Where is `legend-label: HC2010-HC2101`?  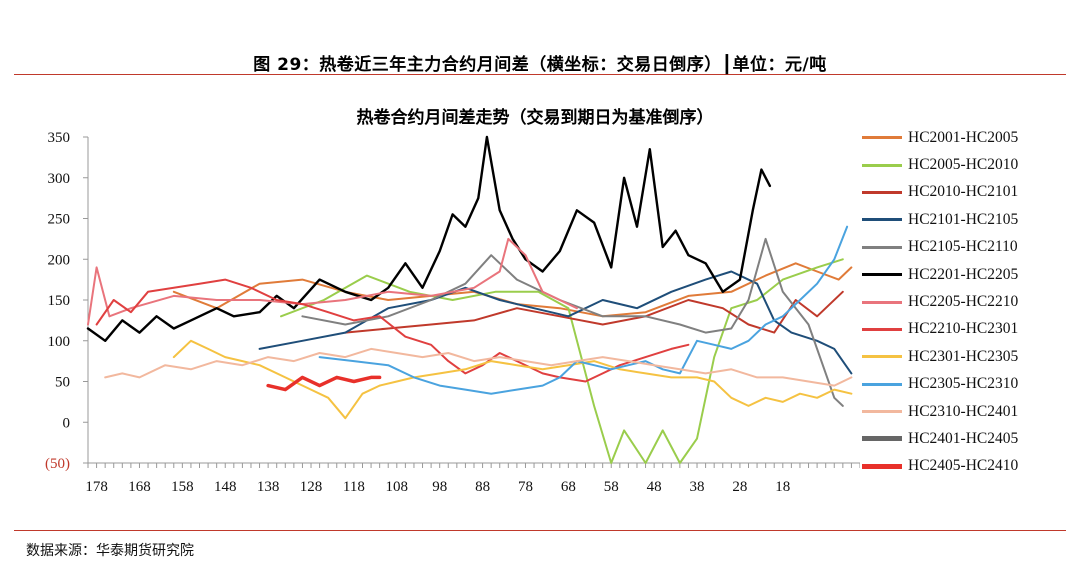
legend-label: HC2010-HC2101 is located at coordinates (963, 192).